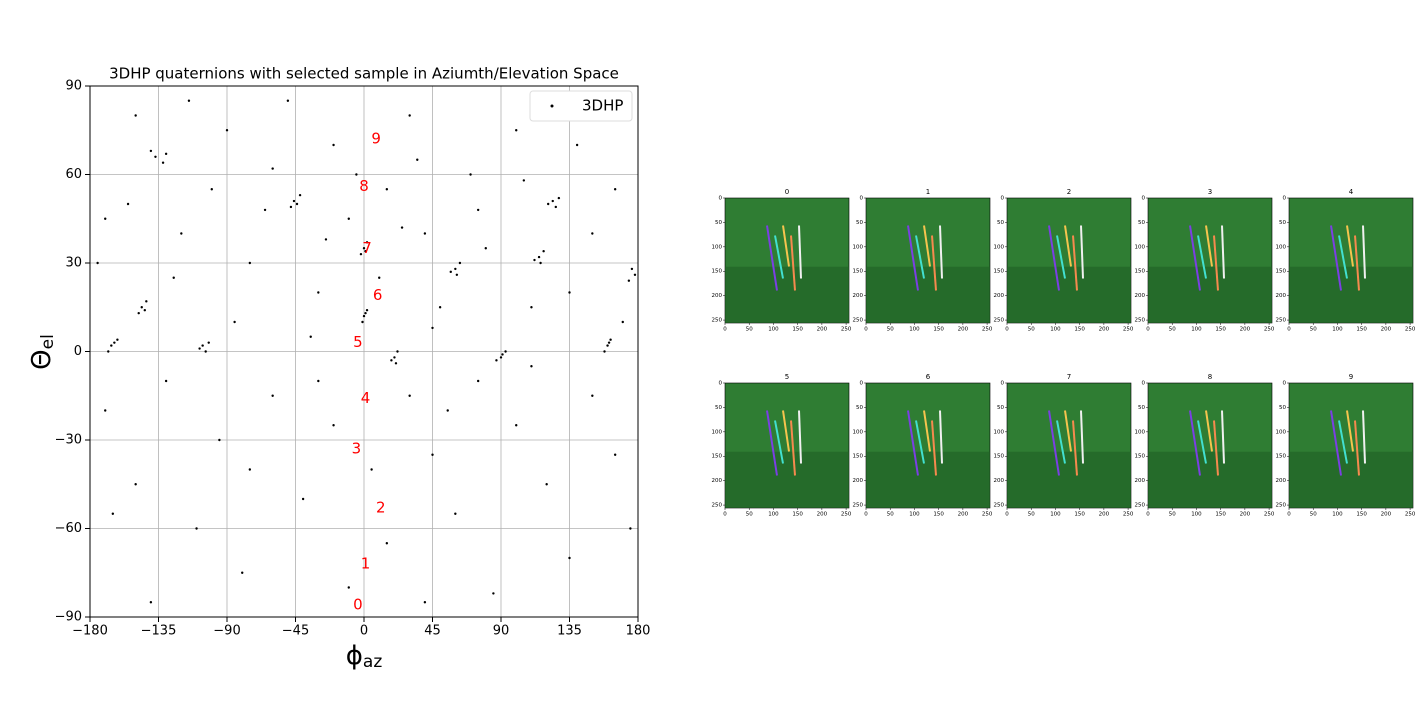  Describe the element at coordinates (367, 248) in the screenshot. I see `sample-annotation: 7` at that location.